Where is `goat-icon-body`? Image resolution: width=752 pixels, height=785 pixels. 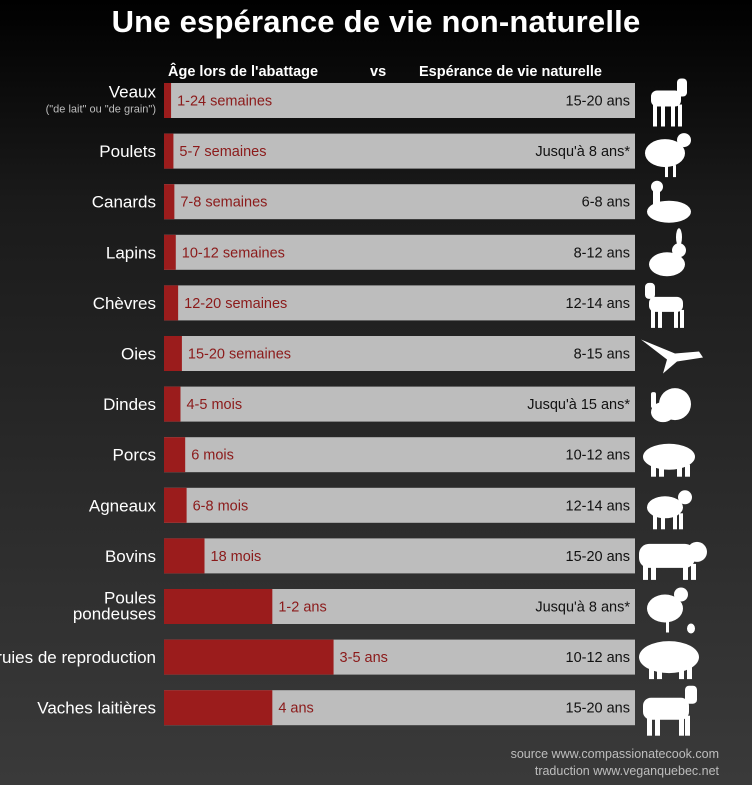
goat-icon-body is located at coordinates (666, 304).